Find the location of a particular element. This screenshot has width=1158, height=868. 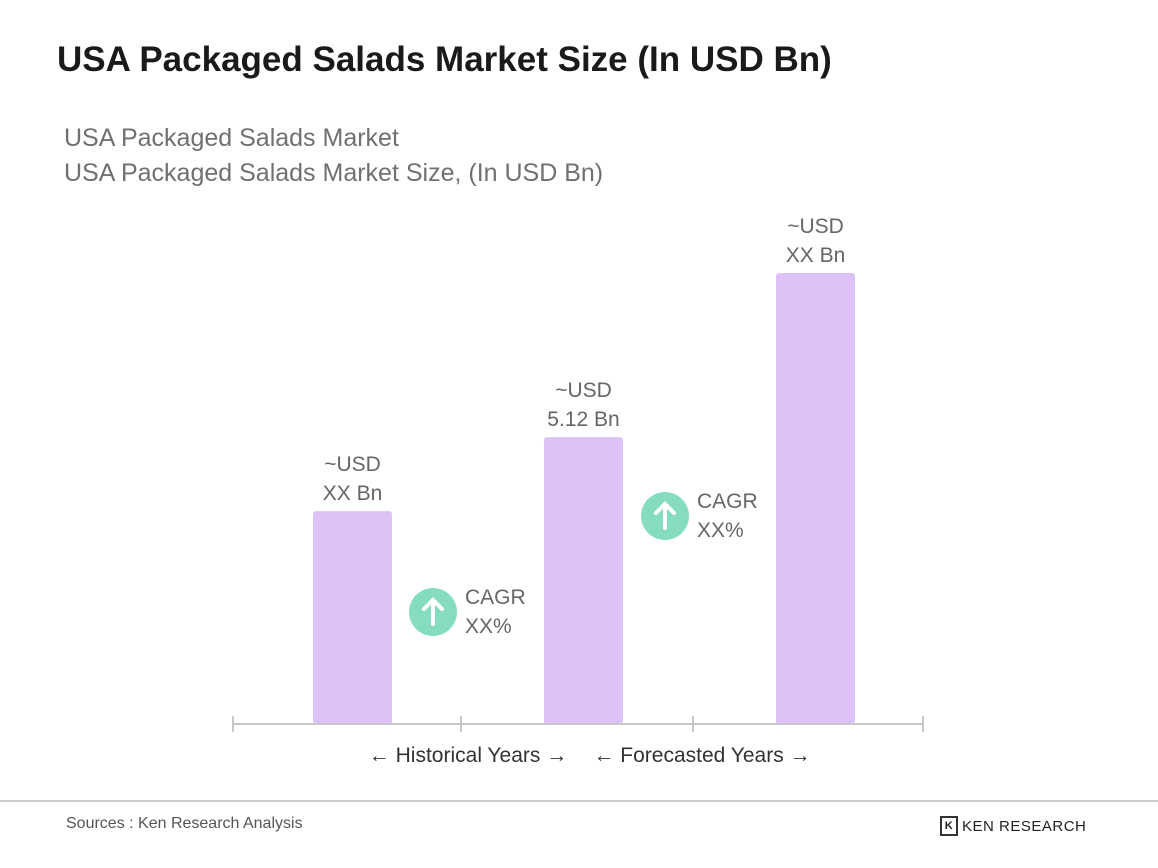

source-note: Sources : Ken Research Analysis is located at coordinates (184, 823).